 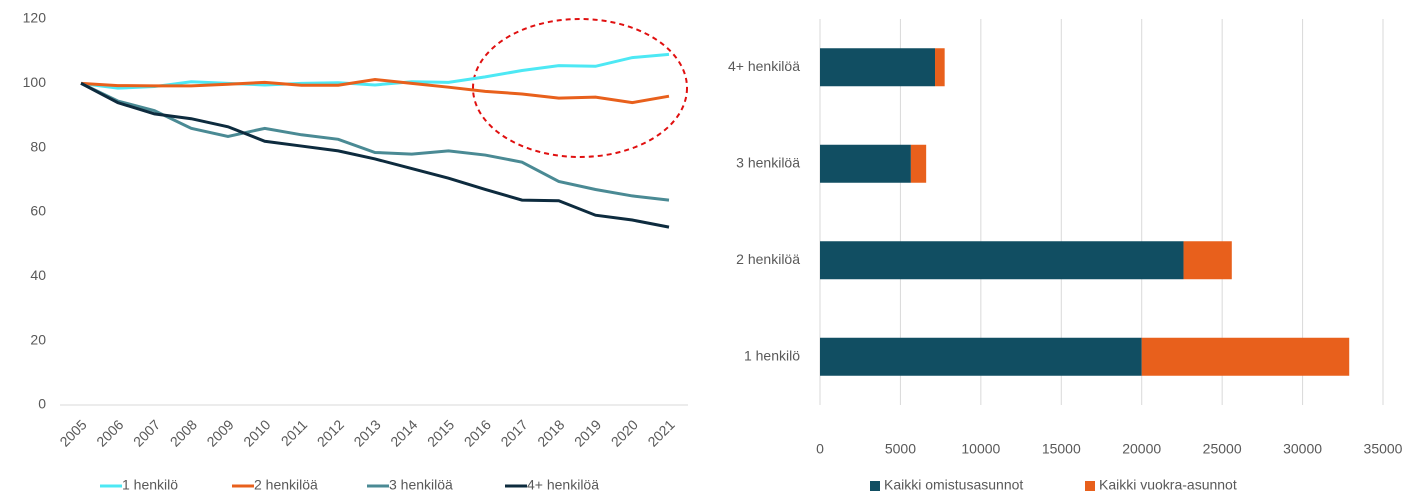 I want to click on x-tick-label: 2012, so click(x=330, y=432).